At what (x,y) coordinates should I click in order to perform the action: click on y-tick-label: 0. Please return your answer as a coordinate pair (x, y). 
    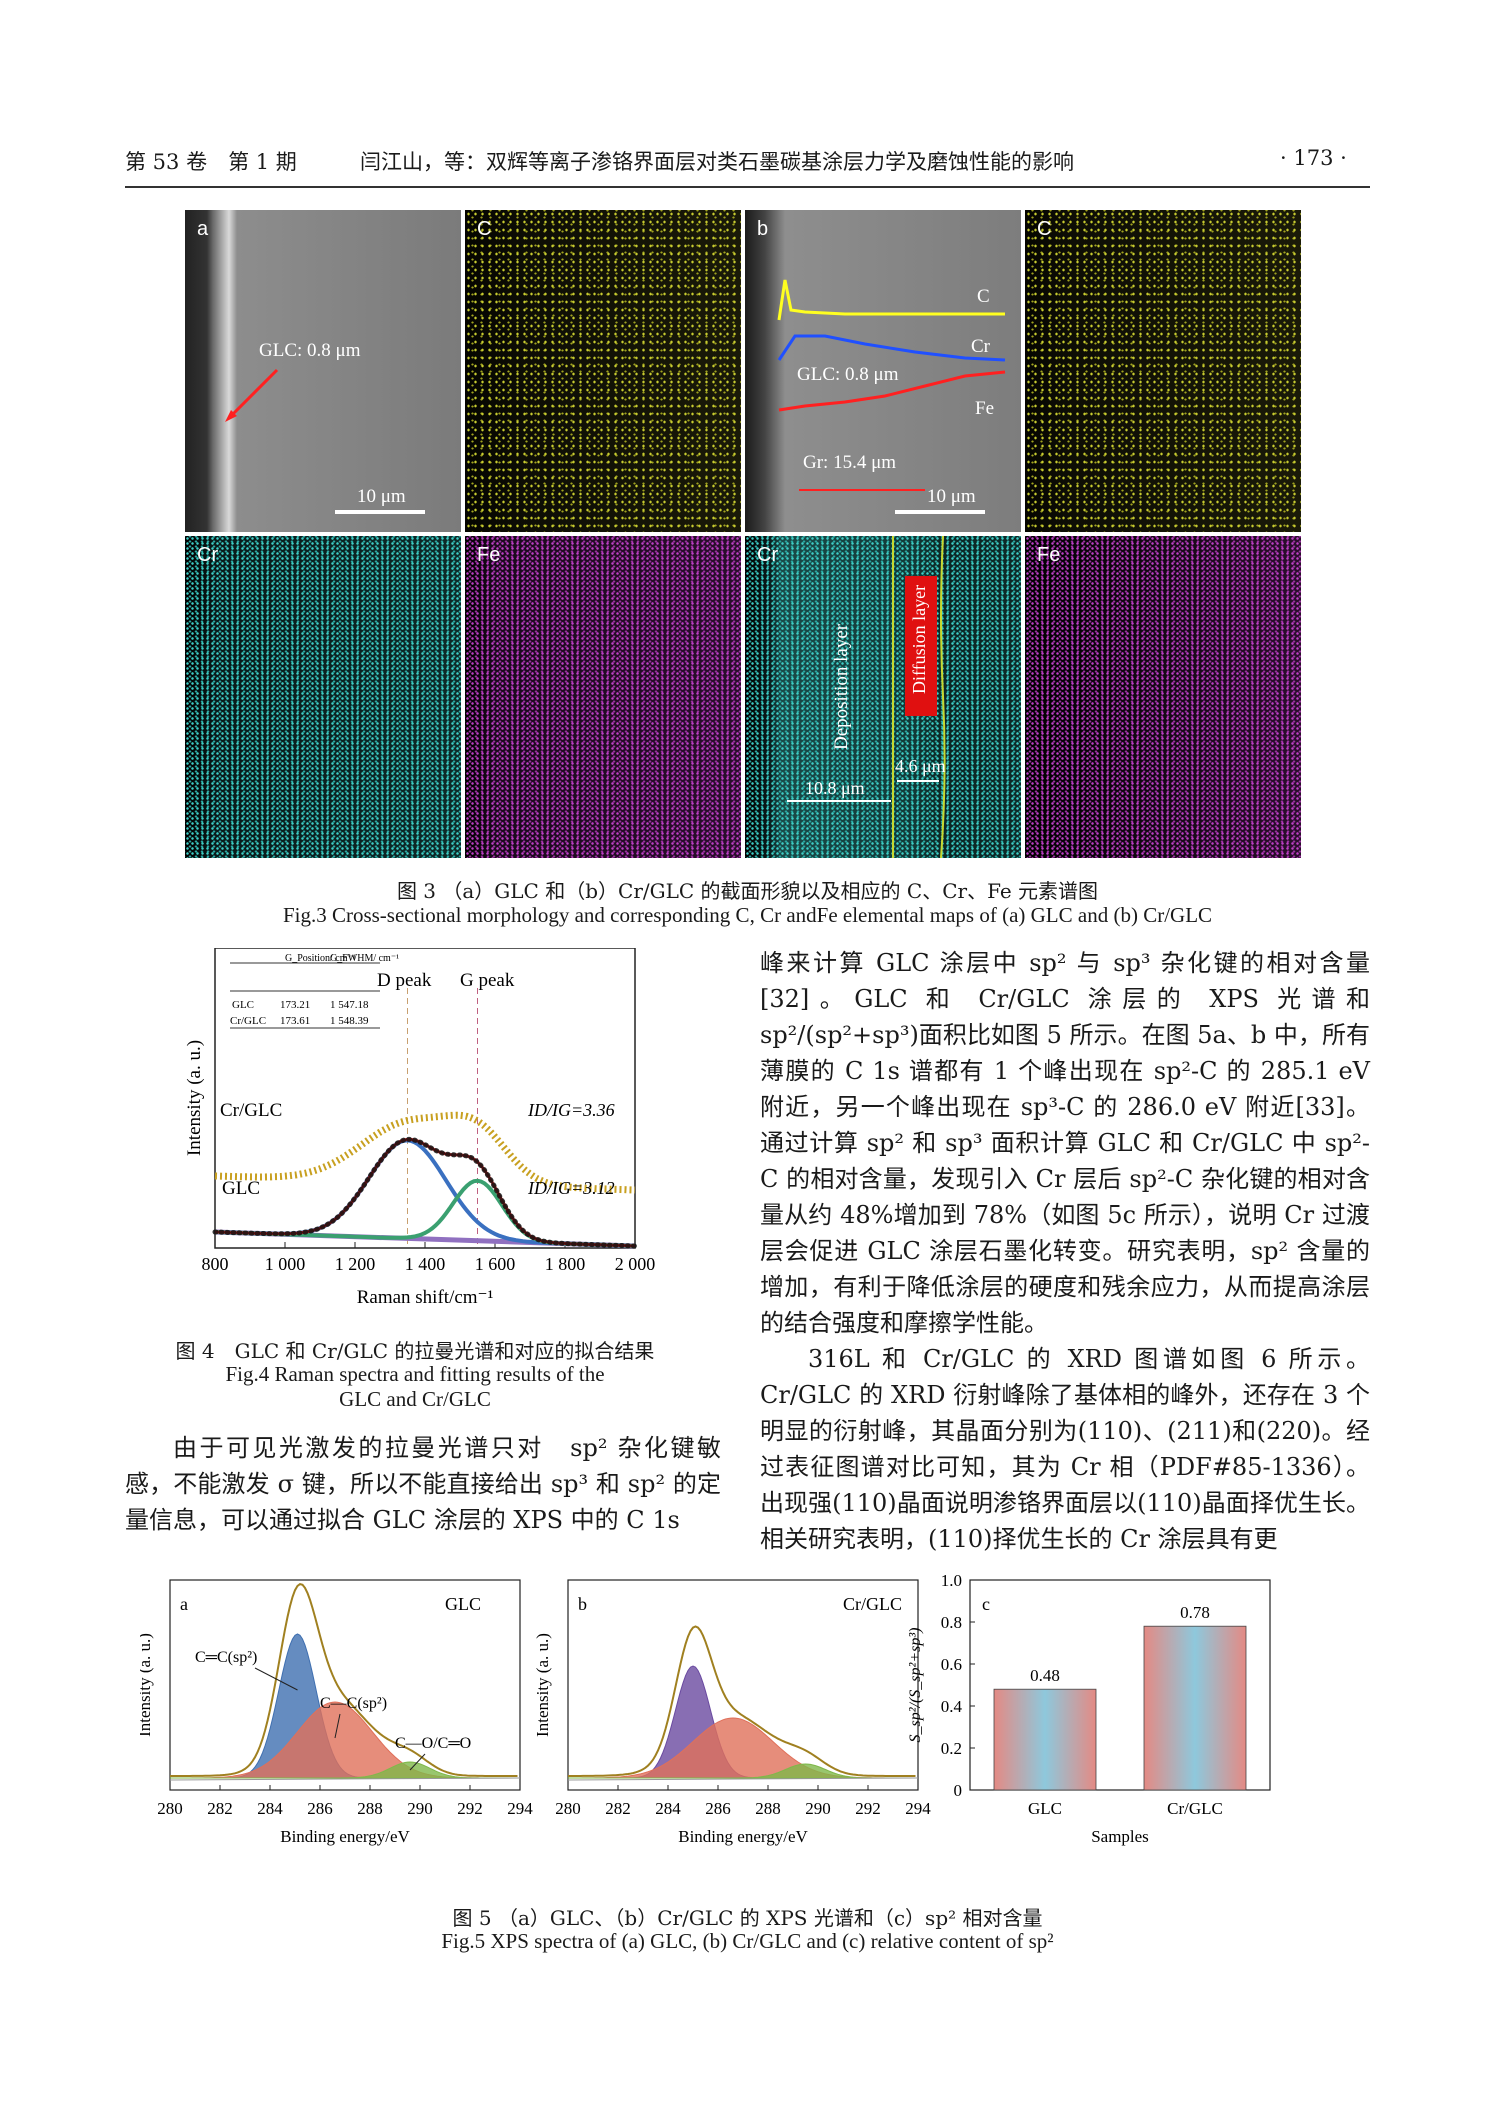
    Looking at the image, I should click on (958, 1790).